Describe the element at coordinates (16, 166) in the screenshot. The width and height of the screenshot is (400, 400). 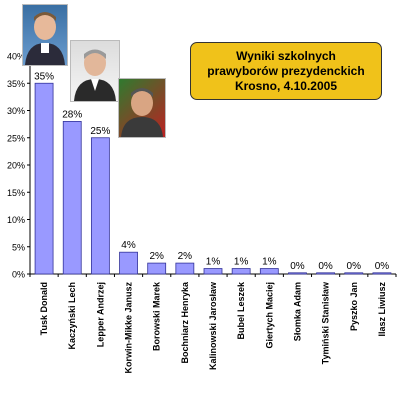
I see `y-tick-label: 20%` at that location.